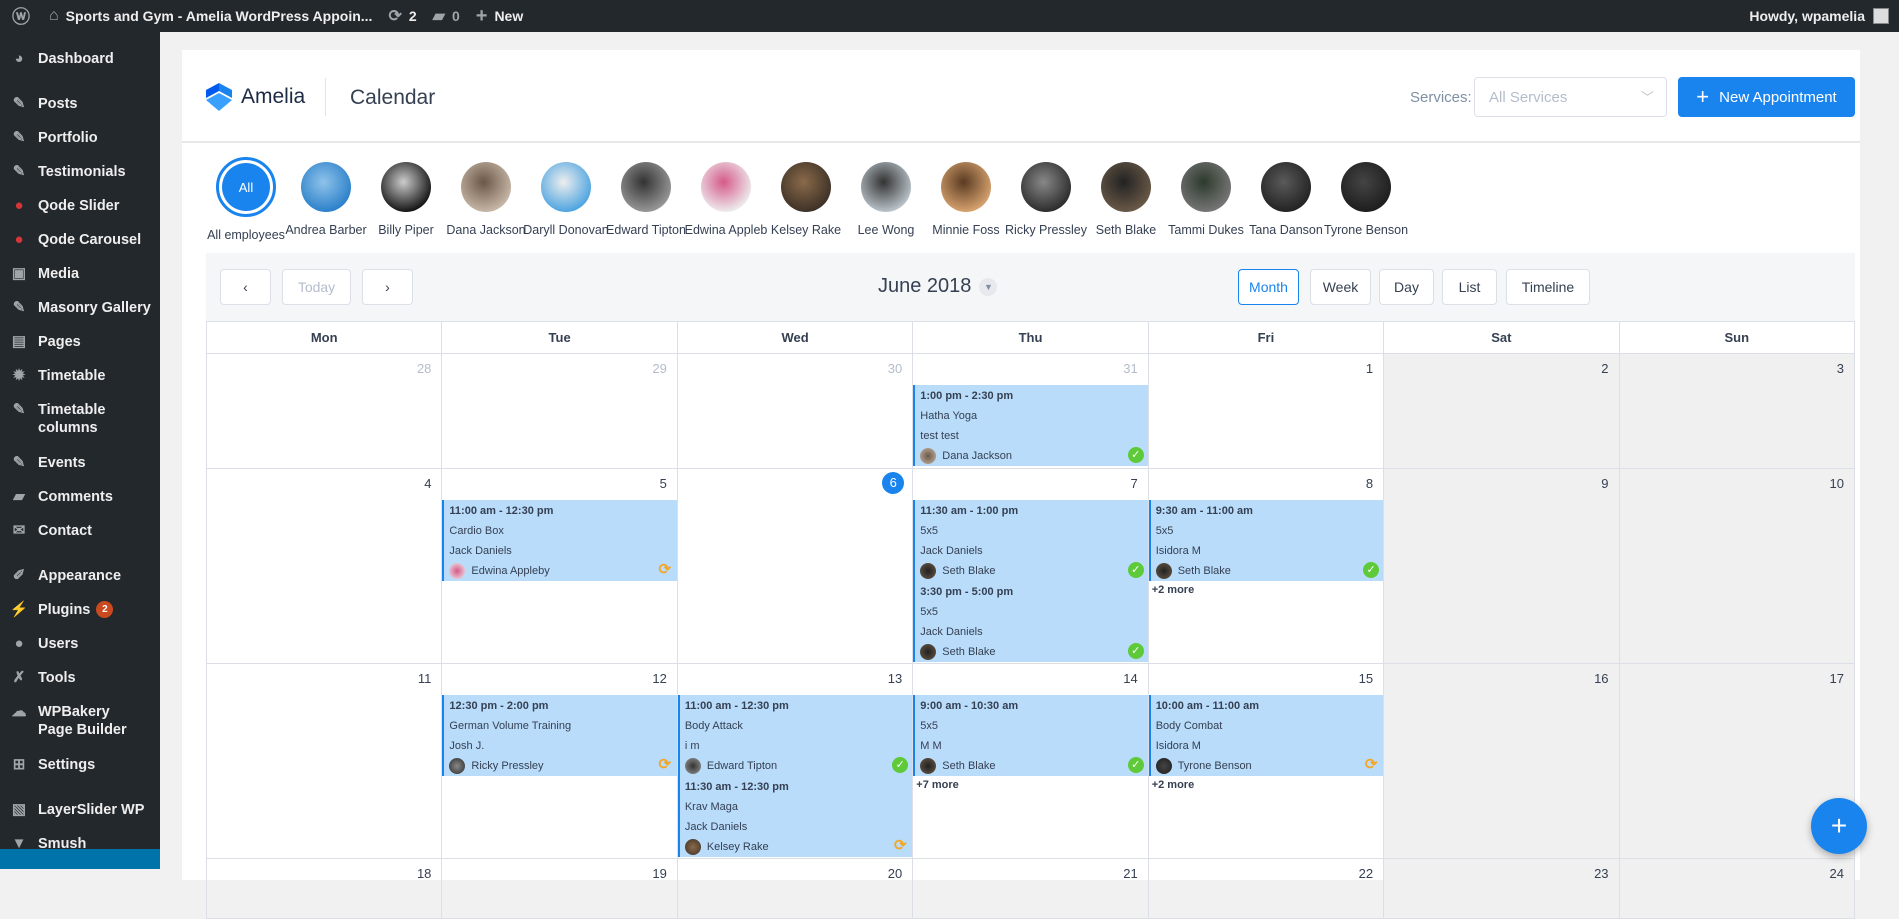 This screenshot has height=919, width=1899. What do you see at coordinates (726, 198) in the screenshot?
I see `employee-edwina-appleb: Edwina Appleb` at bounding box center [726, 198].